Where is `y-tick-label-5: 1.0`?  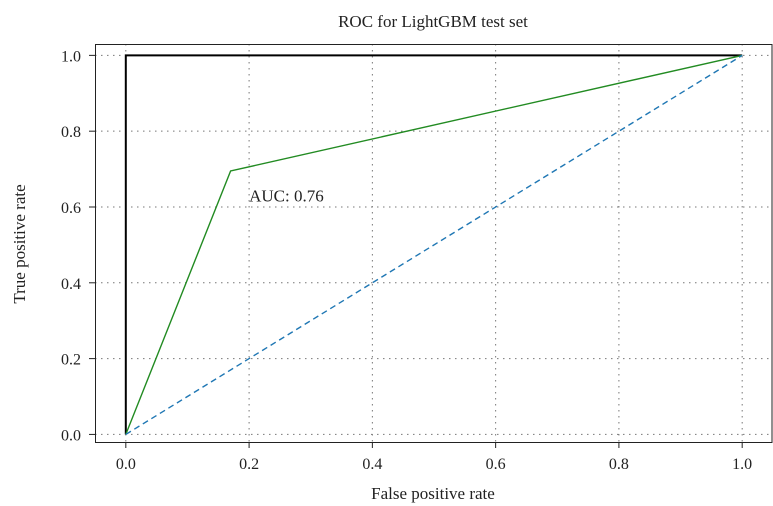
y-tick-label-5: 1.0 is located at coordinates (71, 56).